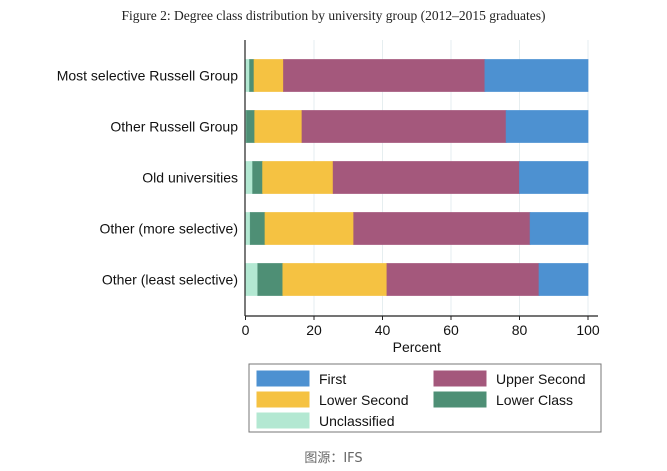  Describe the element at coordinates (588, 330) in the screenshot. I see `x-tick-label: 100` at that location.